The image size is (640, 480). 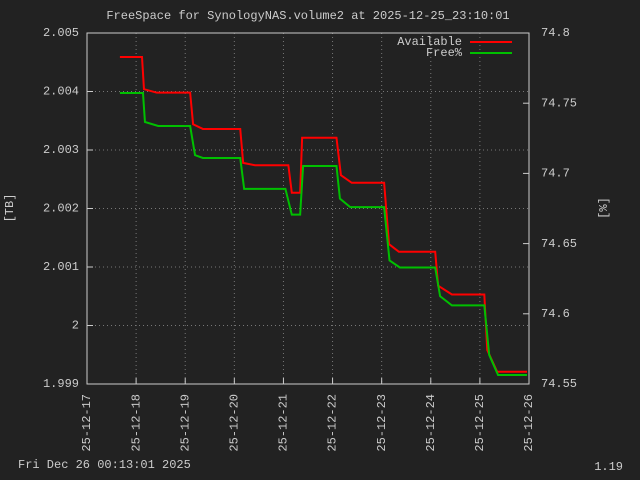 I want to click on legend-label: Free%, so click(x=444, y=53).